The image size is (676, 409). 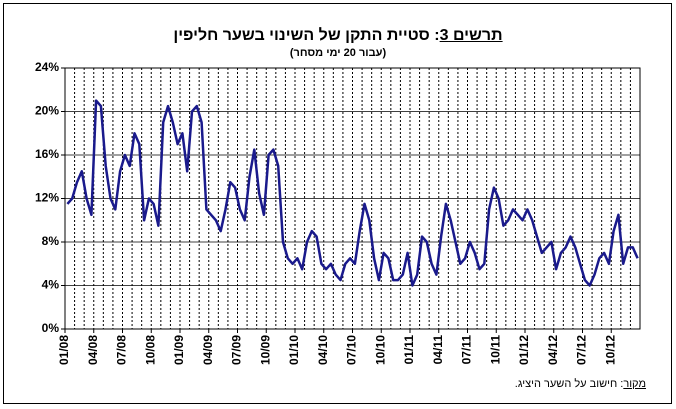 I want to click on x-tick-label: 10/08, so click(x=150, y=350).